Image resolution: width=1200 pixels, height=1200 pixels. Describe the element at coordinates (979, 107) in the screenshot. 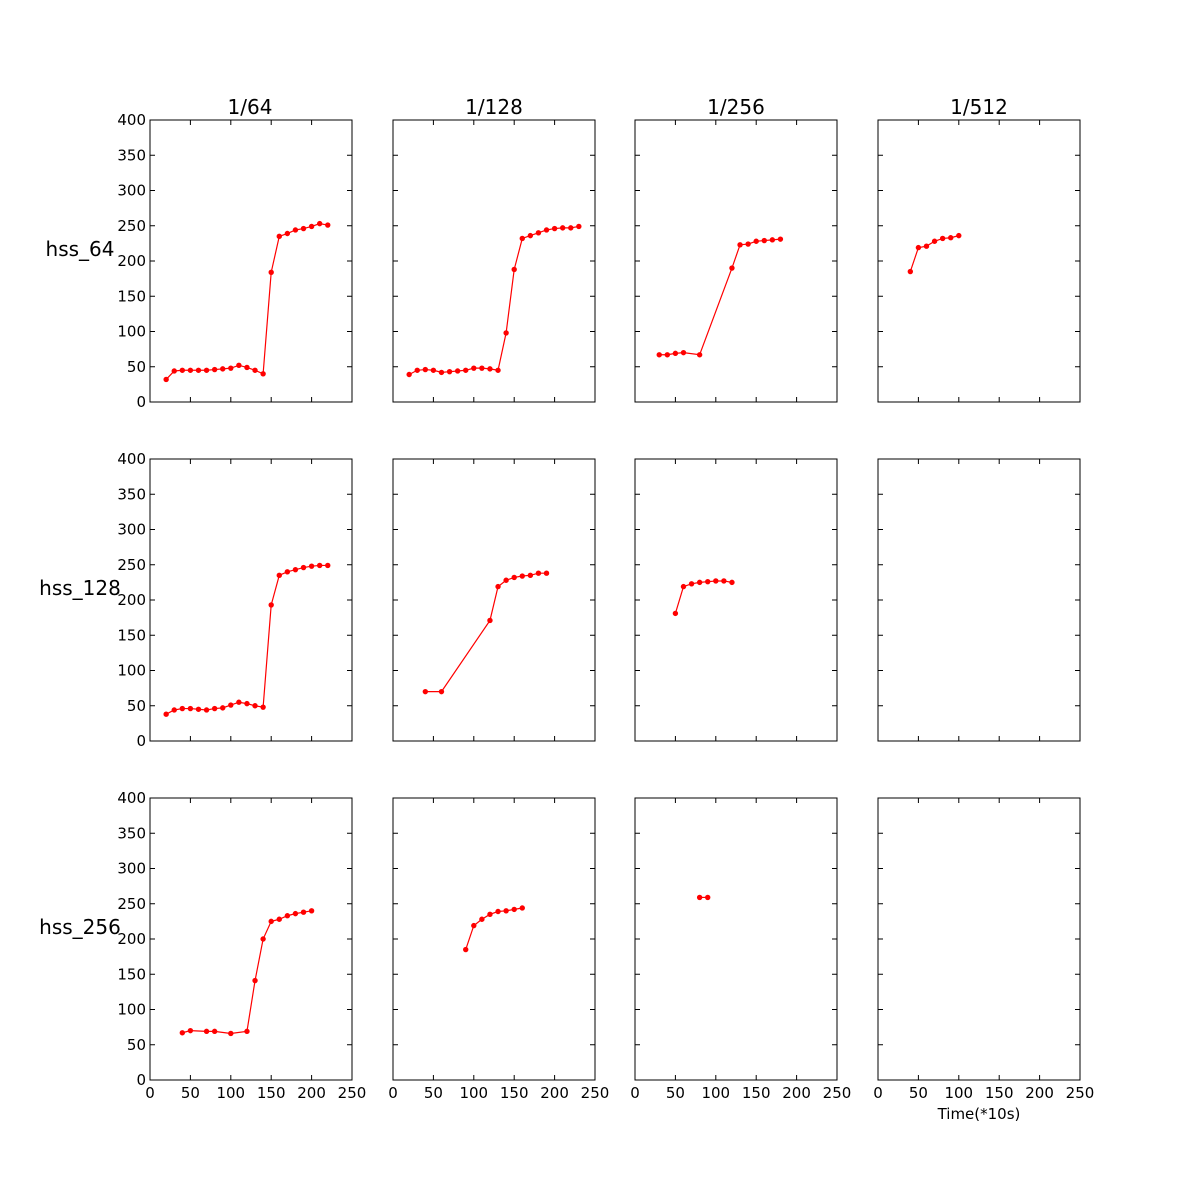

I see `column-title-4: 1/512` at that location.